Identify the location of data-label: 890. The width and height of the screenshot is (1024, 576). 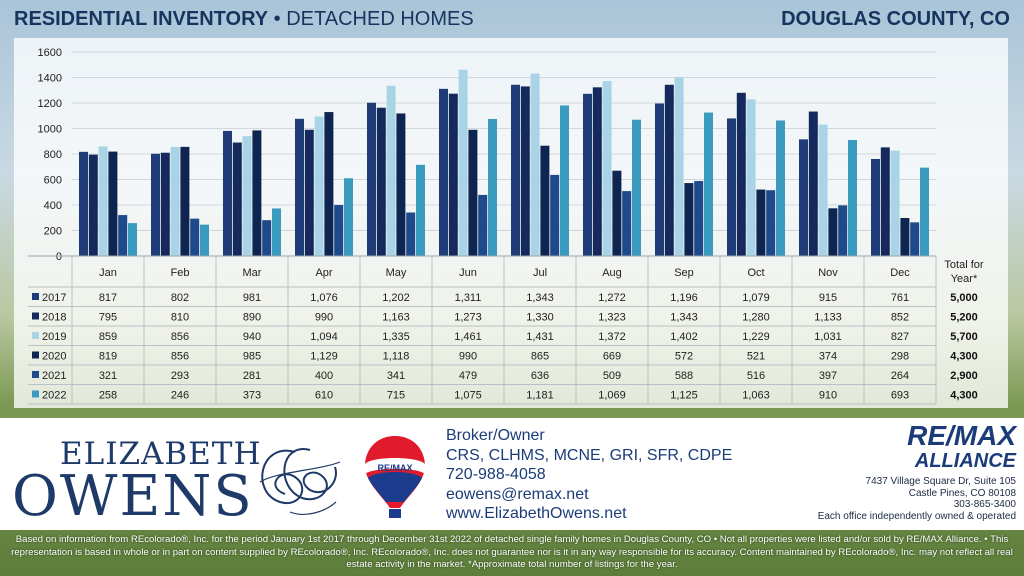
(252, 318).